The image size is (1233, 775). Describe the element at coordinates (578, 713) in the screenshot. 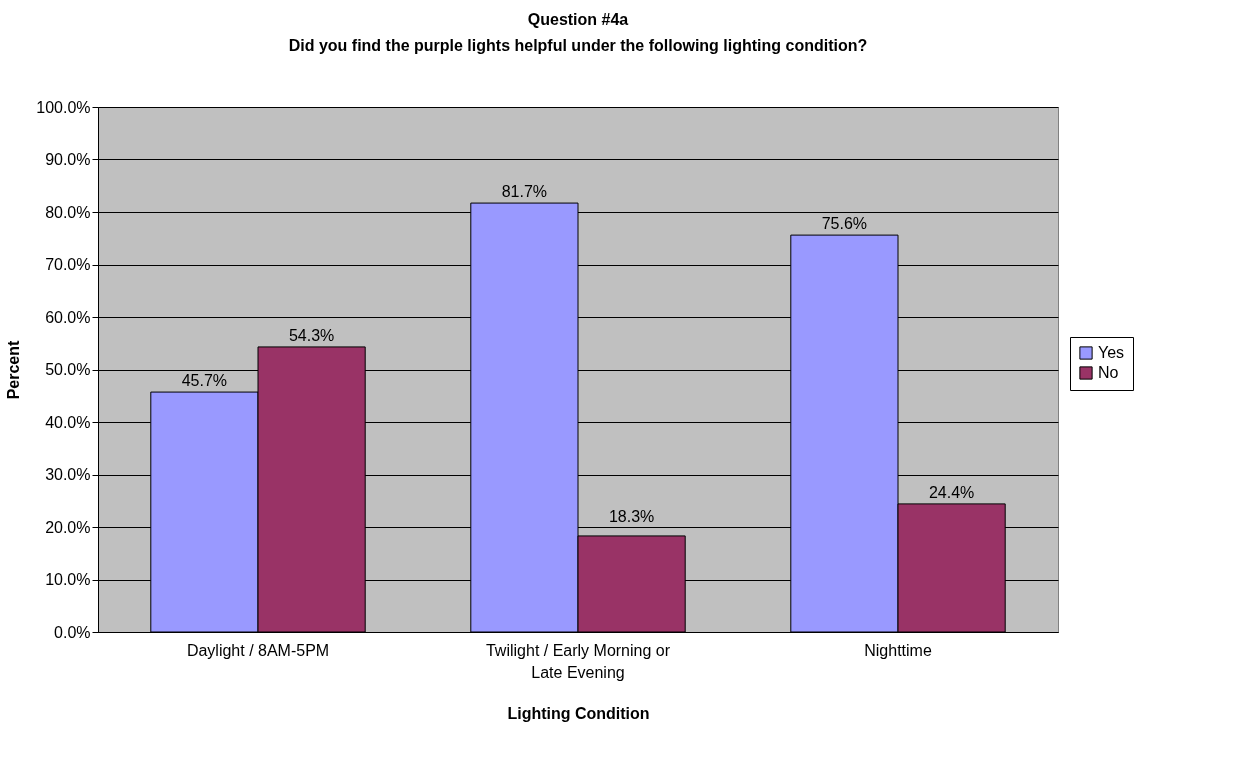

I see `x-axis-title: Lighting Condition` at that location.